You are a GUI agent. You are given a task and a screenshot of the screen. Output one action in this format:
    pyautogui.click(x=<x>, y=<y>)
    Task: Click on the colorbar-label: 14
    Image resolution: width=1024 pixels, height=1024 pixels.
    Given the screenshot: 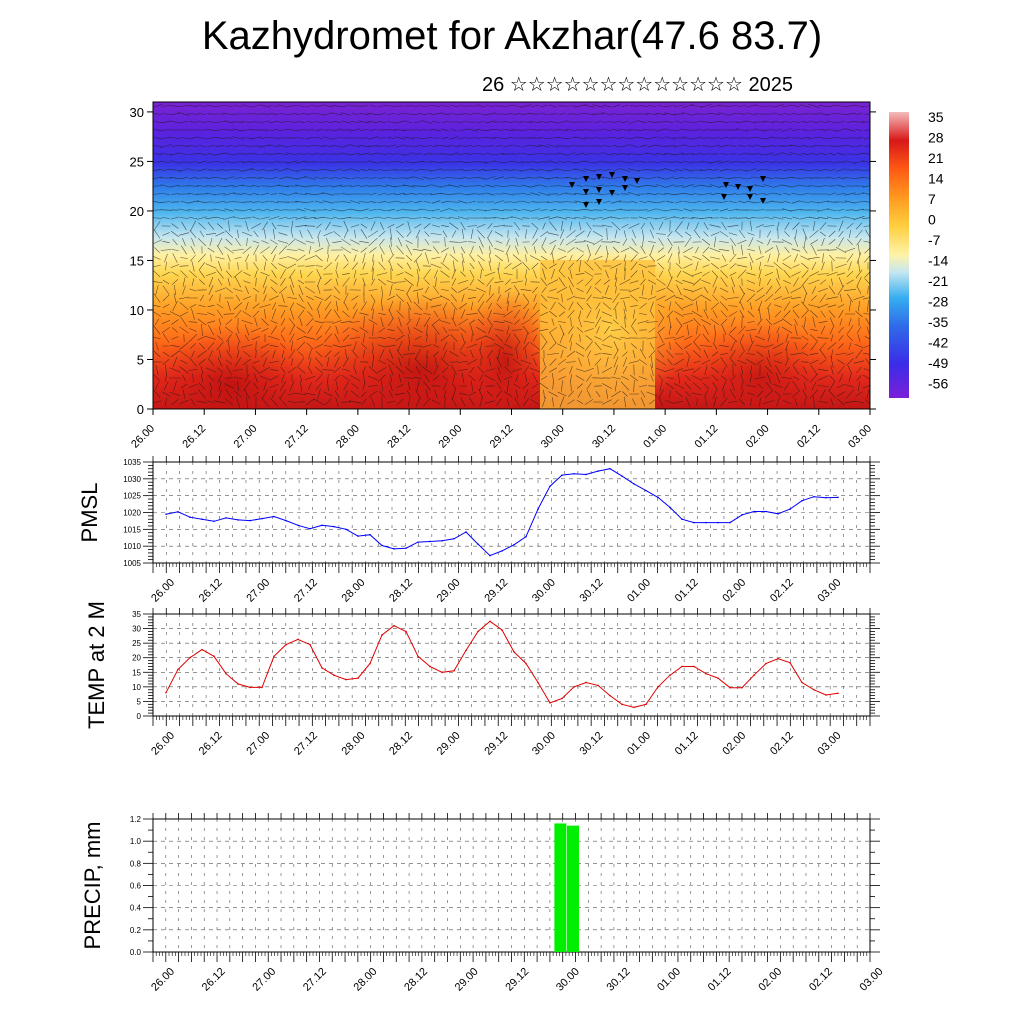 What is the action you would take?
    pyautogui.click(x=936, y=179)
    